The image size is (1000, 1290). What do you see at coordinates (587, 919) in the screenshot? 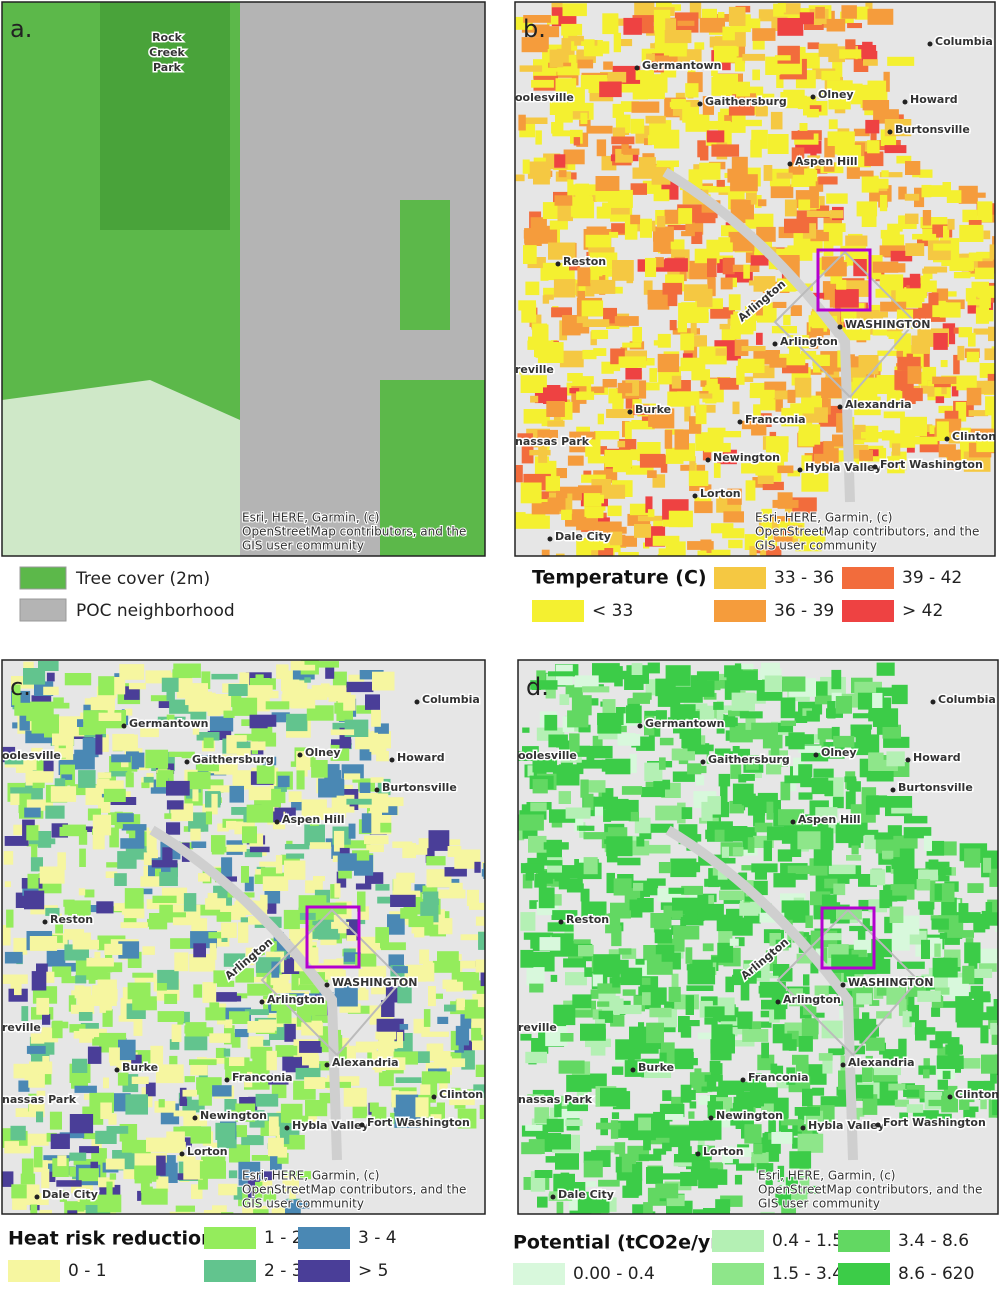
I see `place-name: Reston` at bounding box center [587, 919].